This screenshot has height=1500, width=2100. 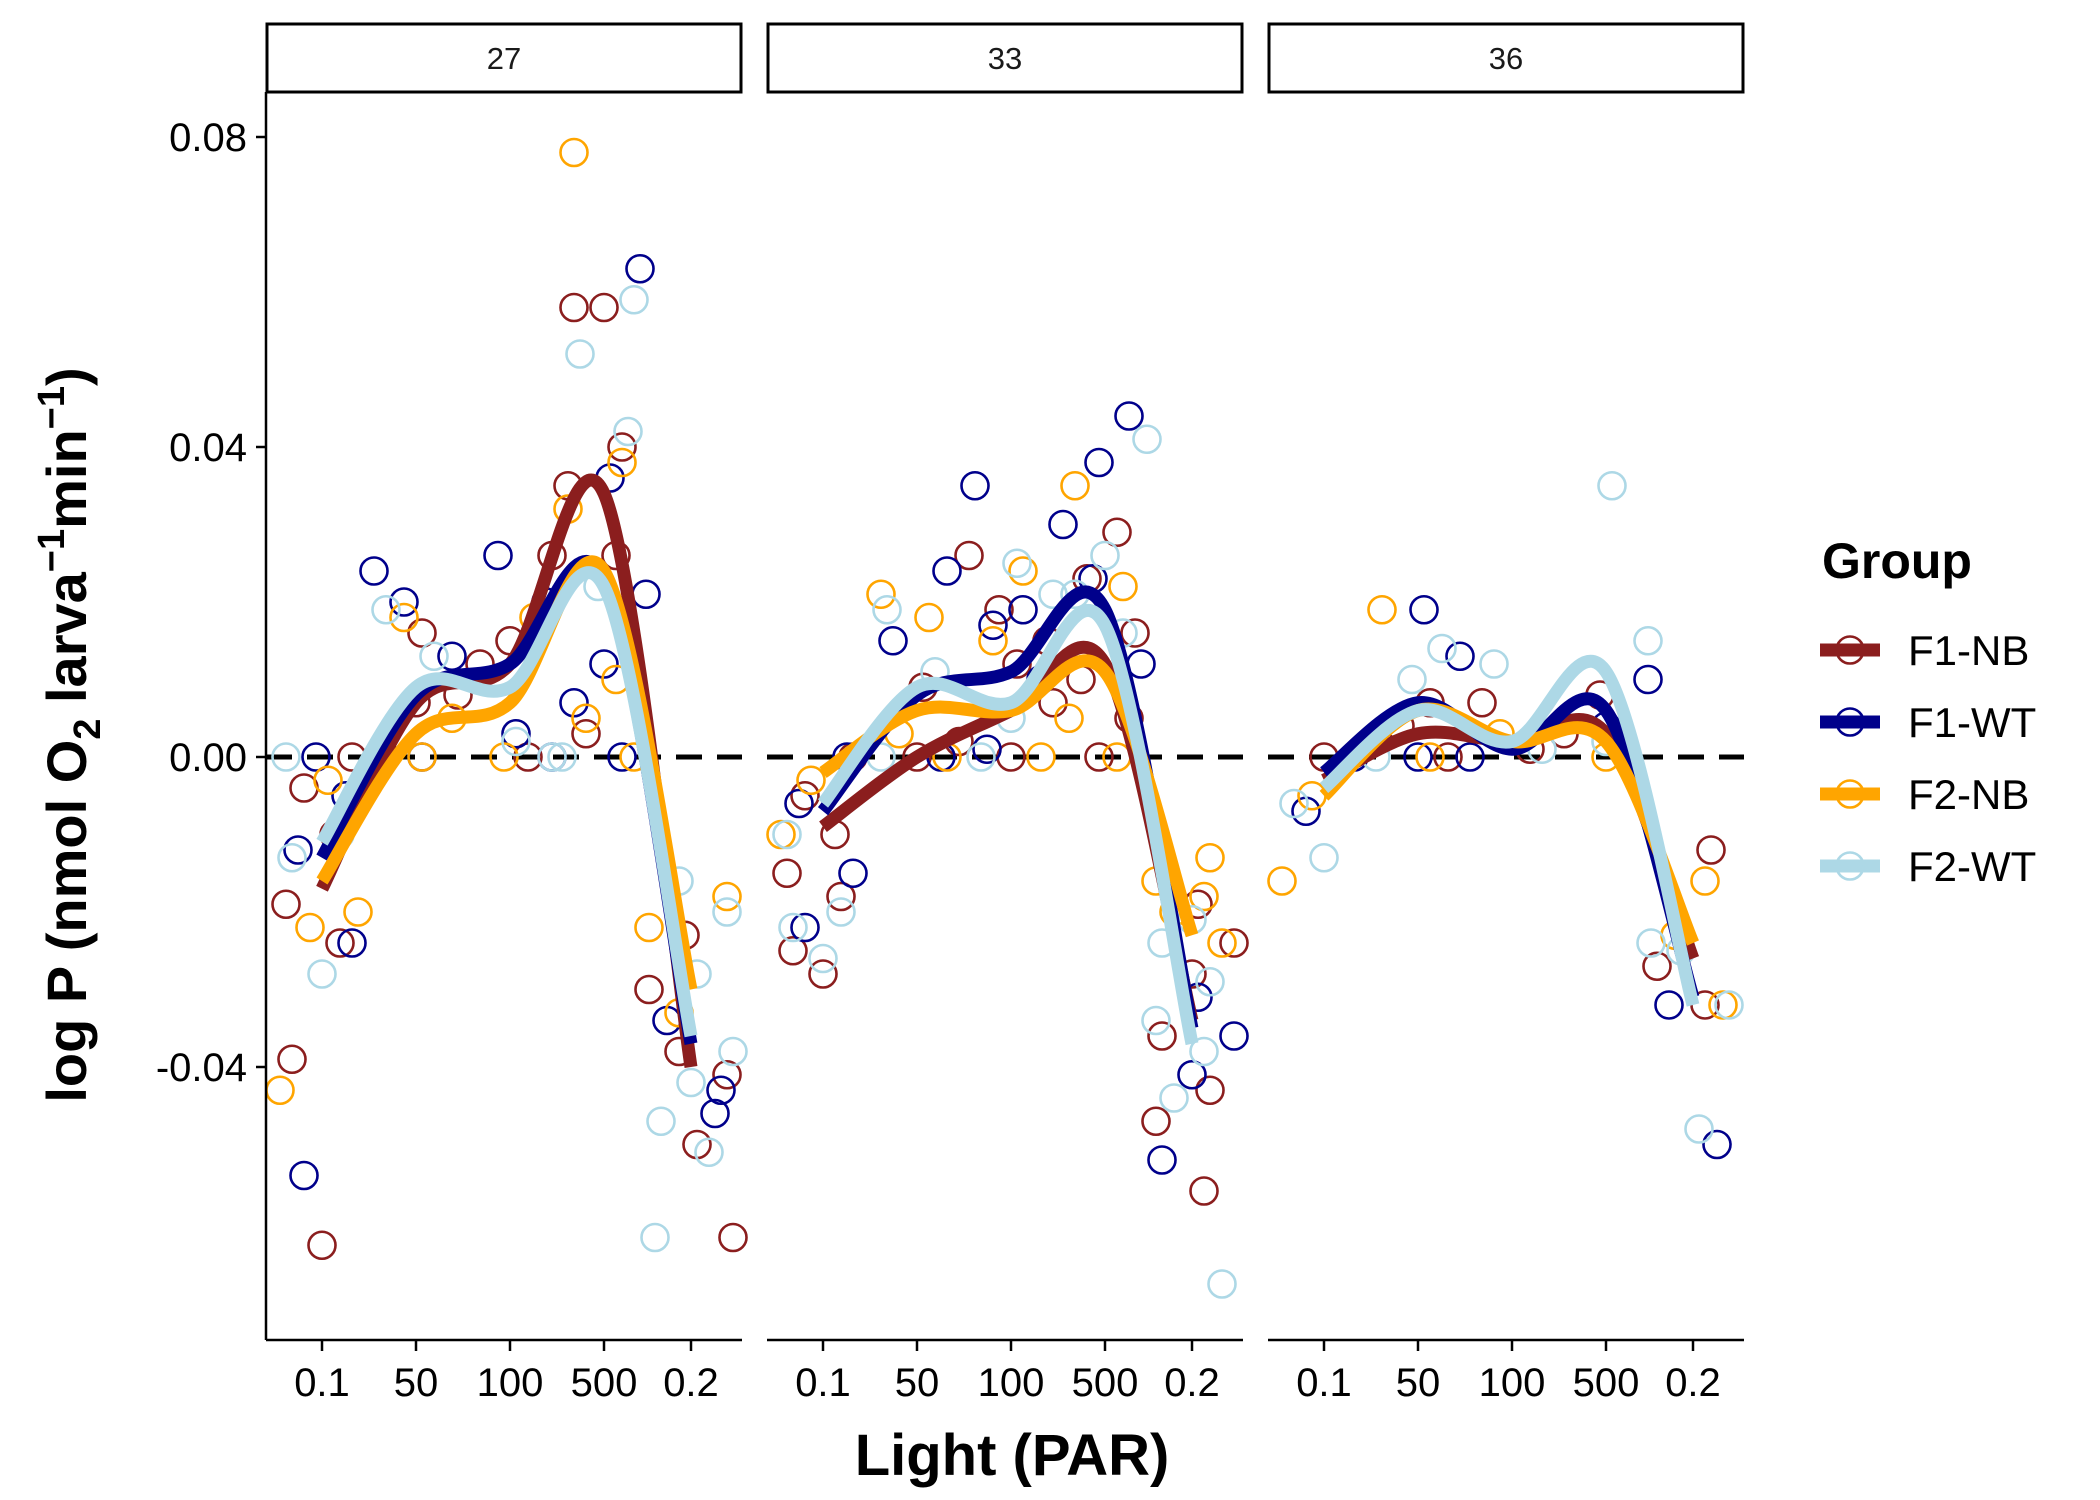 I want to click on legend-item-f1-nb: F1-NB, so click(x=1924, y=650).